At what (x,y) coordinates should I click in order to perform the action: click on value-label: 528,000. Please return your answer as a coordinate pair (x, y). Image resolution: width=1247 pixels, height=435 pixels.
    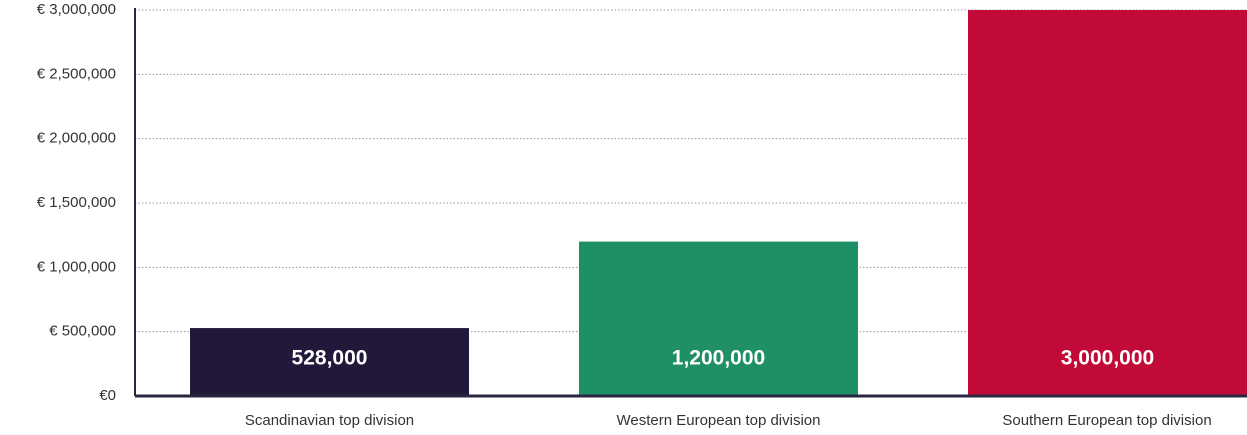
    Looking at the image, I should click on (330, 358).